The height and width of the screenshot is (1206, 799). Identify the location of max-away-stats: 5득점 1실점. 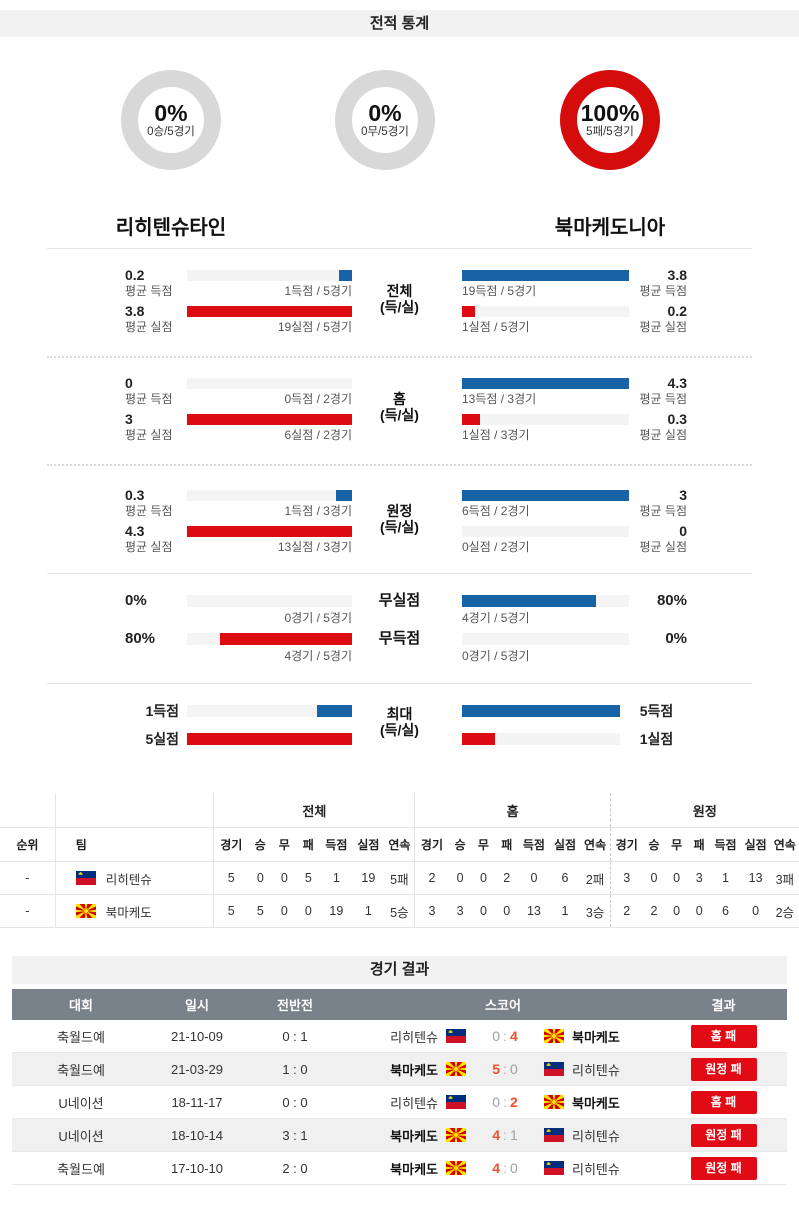
(574, 732).